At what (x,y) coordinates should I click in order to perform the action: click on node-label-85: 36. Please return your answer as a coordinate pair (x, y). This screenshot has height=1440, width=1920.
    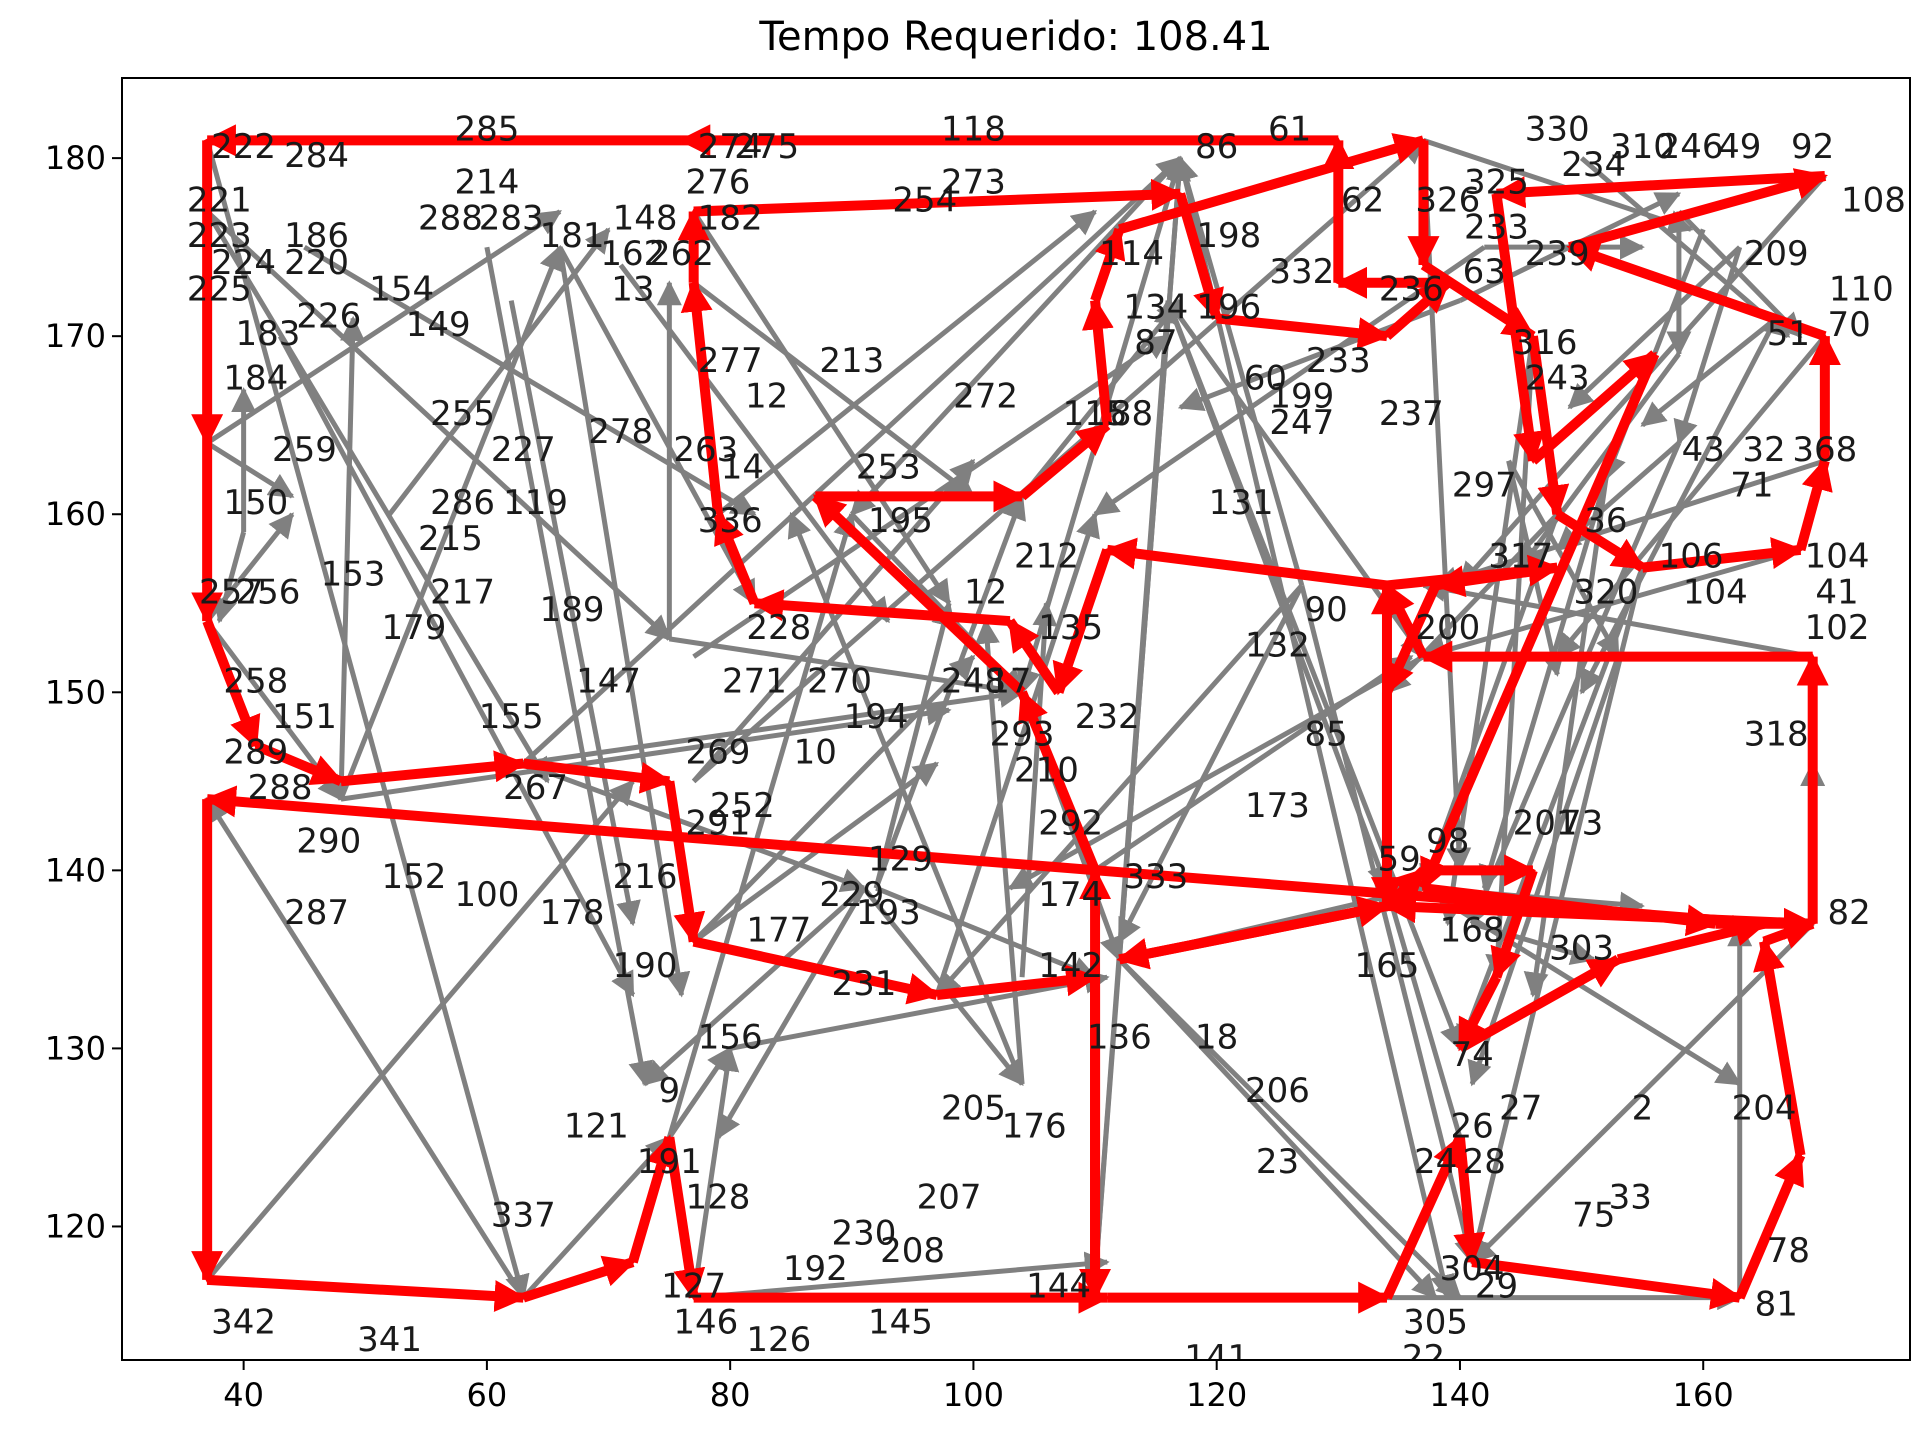
    Looking at the image, I should click on (1605, 521).